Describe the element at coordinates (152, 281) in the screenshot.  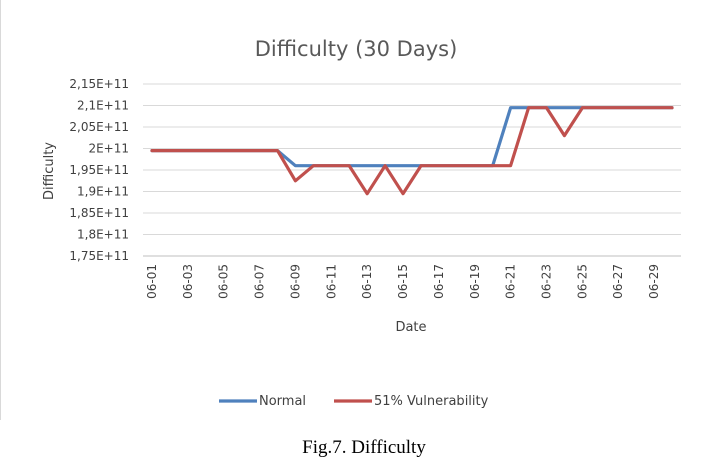
I see `x-tick-label: 06-01` at that location.